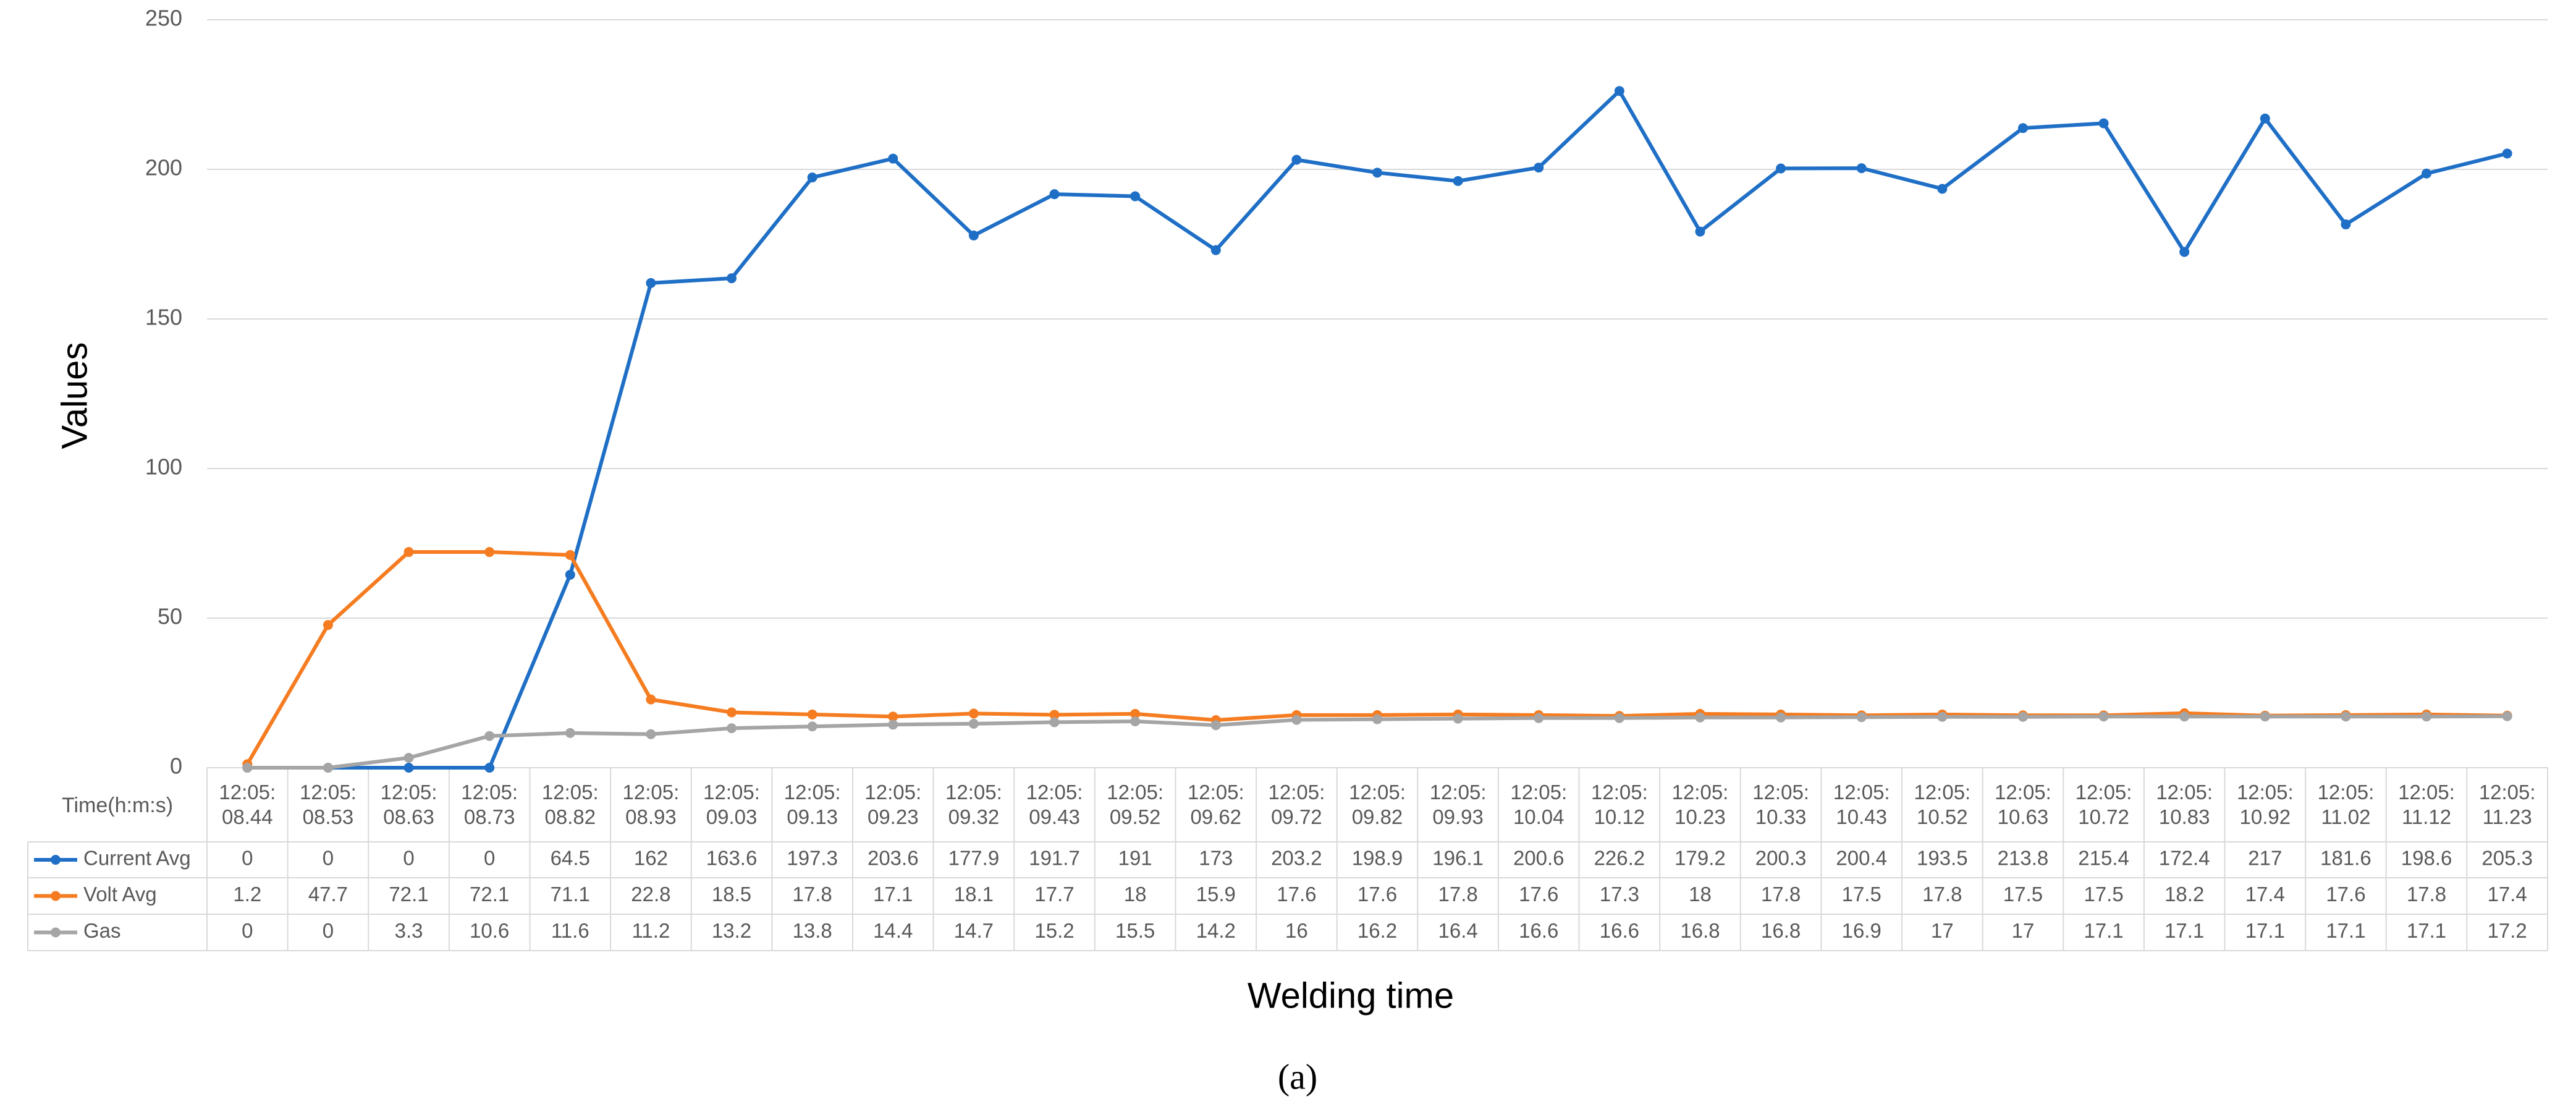  What do you see at coordinates (2265, 895) in the screenshot?
I see `table-value: 17.4` at bounding box center [2265, 895].